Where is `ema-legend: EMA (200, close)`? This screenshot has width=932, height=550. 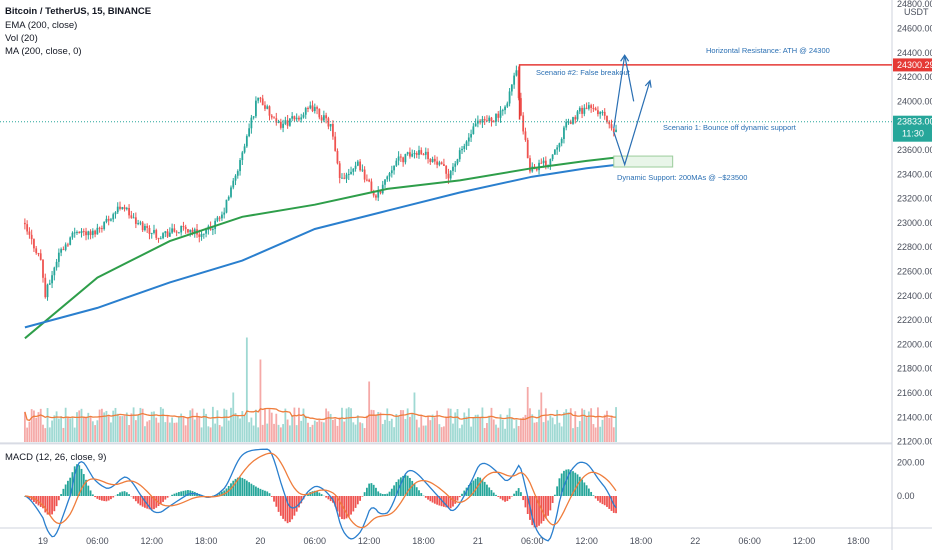
ema-legend: EMA (200, close) is located at coordinates (41, 25).